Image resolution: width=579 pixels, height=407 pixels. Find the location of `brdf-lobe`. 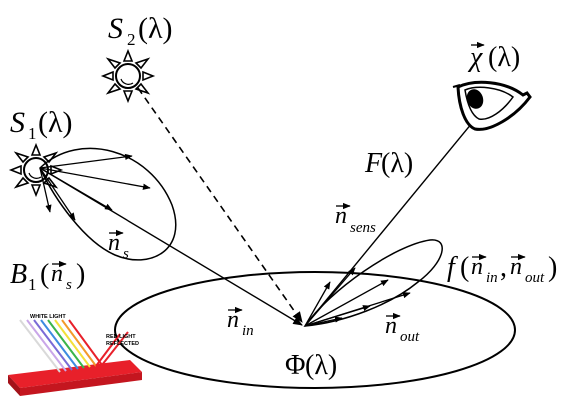

brdf-lobe is located at coordinates (373, 283).